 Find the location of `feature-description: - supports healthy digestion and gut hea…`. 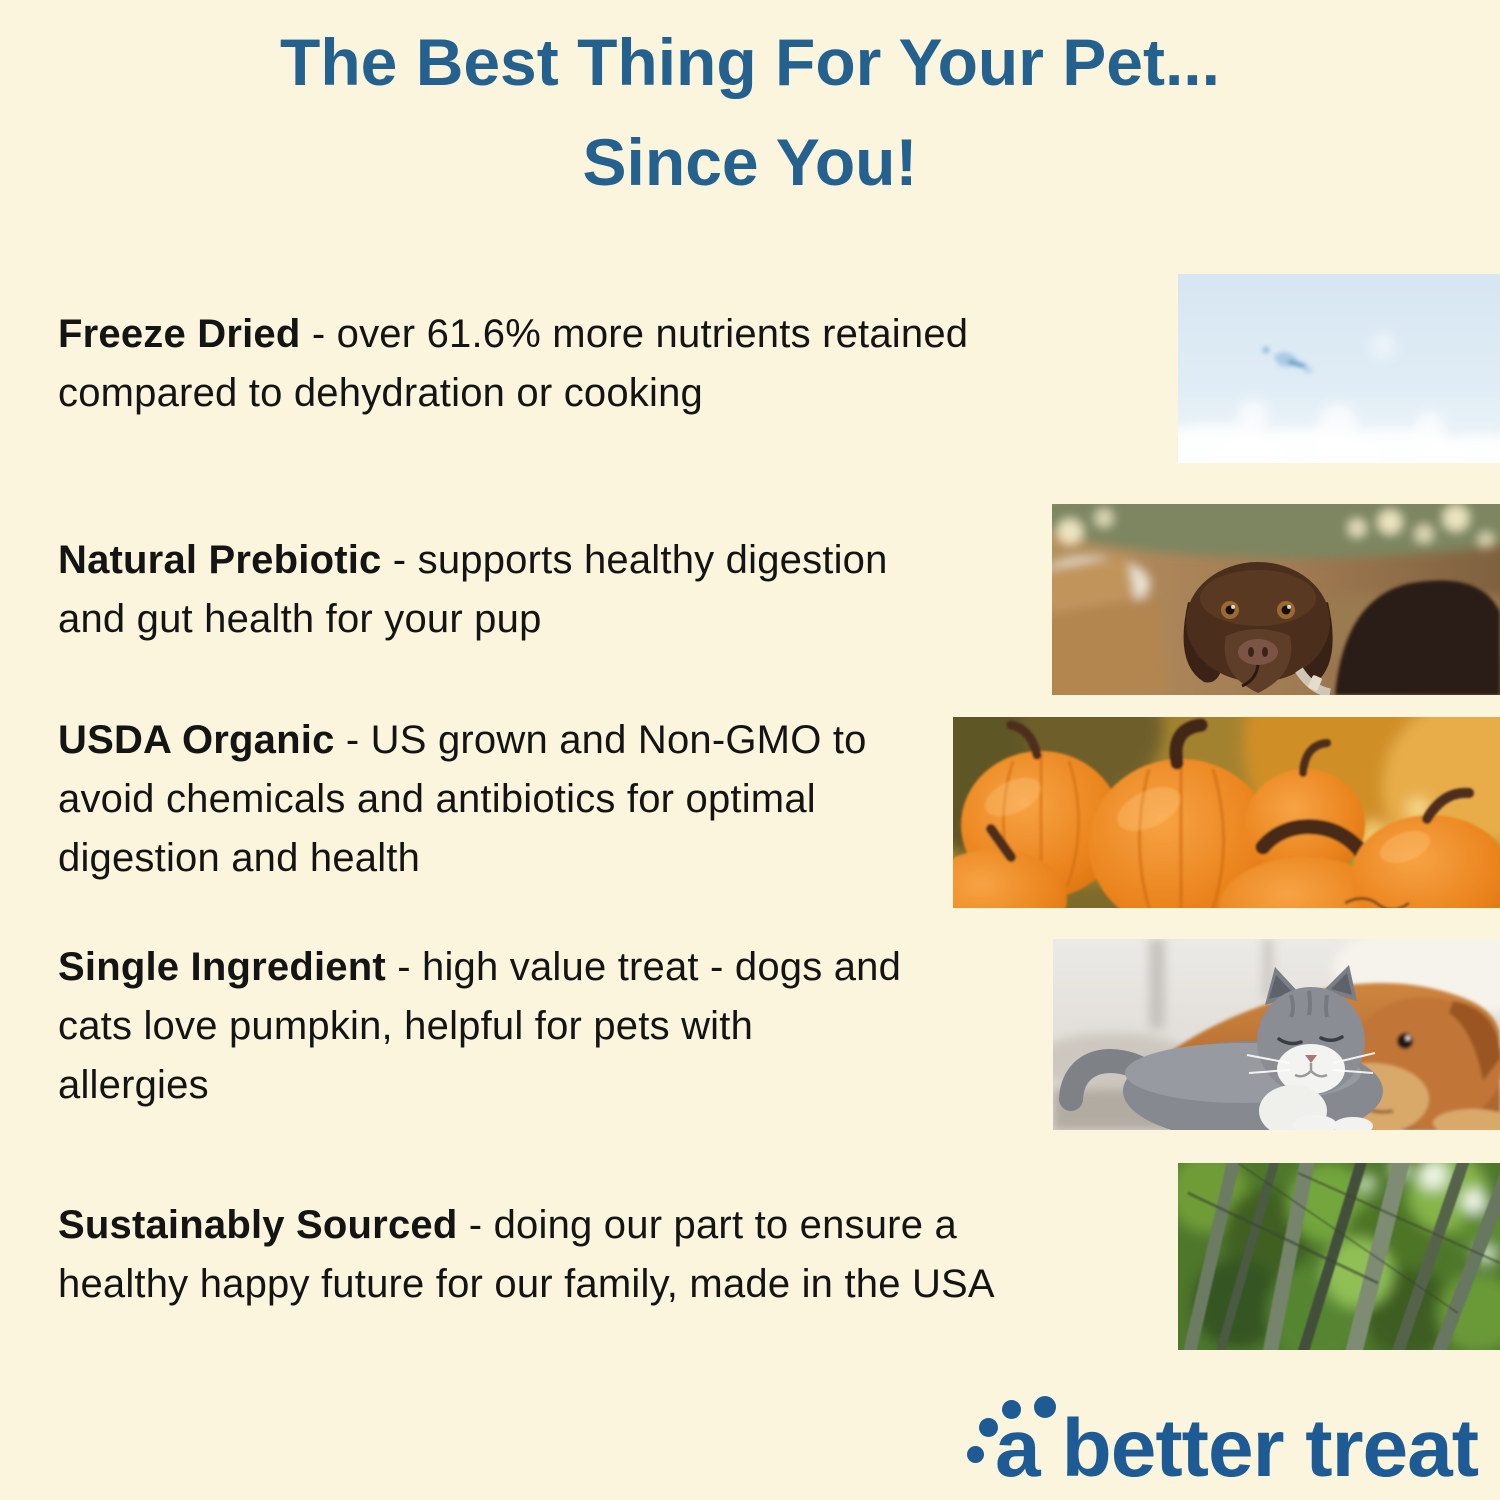

feature-description: - supports healthy digestion and gut hea… is located at coordinates (473, 589).